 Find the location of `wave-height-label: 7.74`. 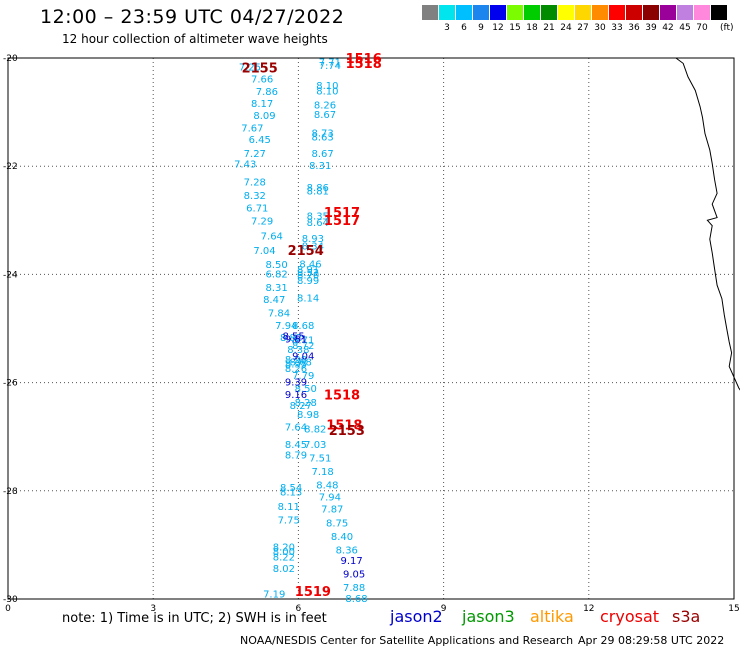

wave-height-label: 7.74 is located at coordinates (330, 66).